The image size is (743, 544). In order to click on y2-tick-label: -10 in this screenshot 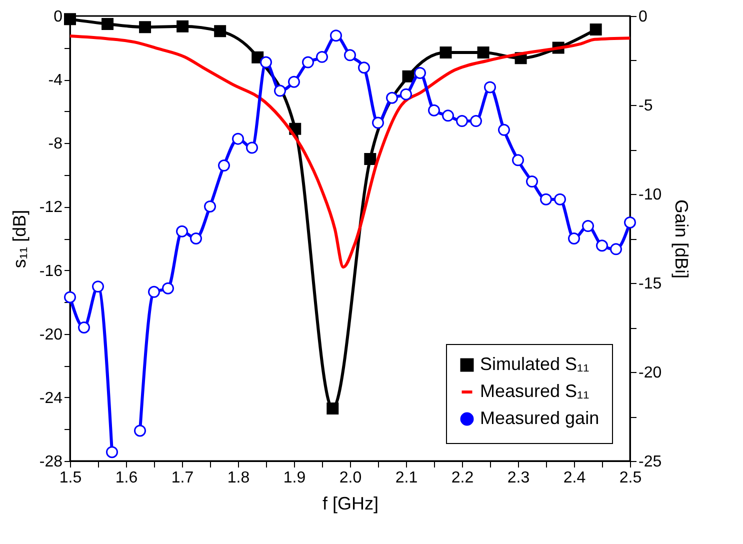, I will do `click(650, 195)`.